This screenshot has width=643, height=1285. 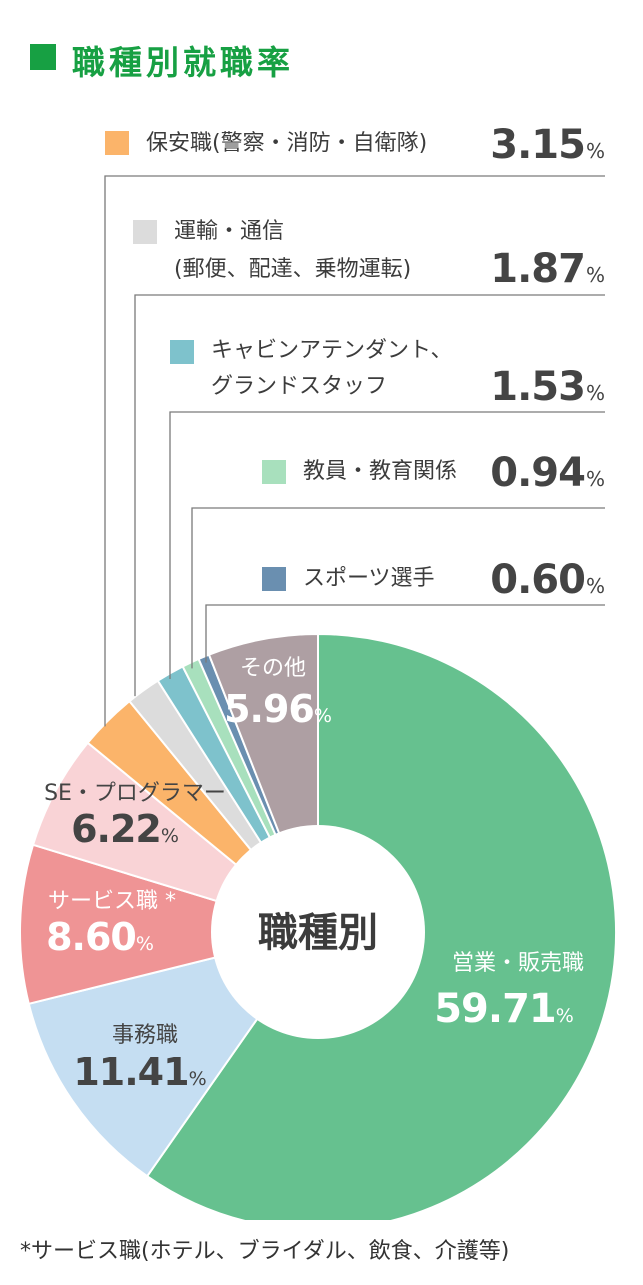 What do you see at coordinates (293, 269) in the screenshot?
I see `legend-label: (郵便、配達、乗物運転)` at bounding box center [293, 269].